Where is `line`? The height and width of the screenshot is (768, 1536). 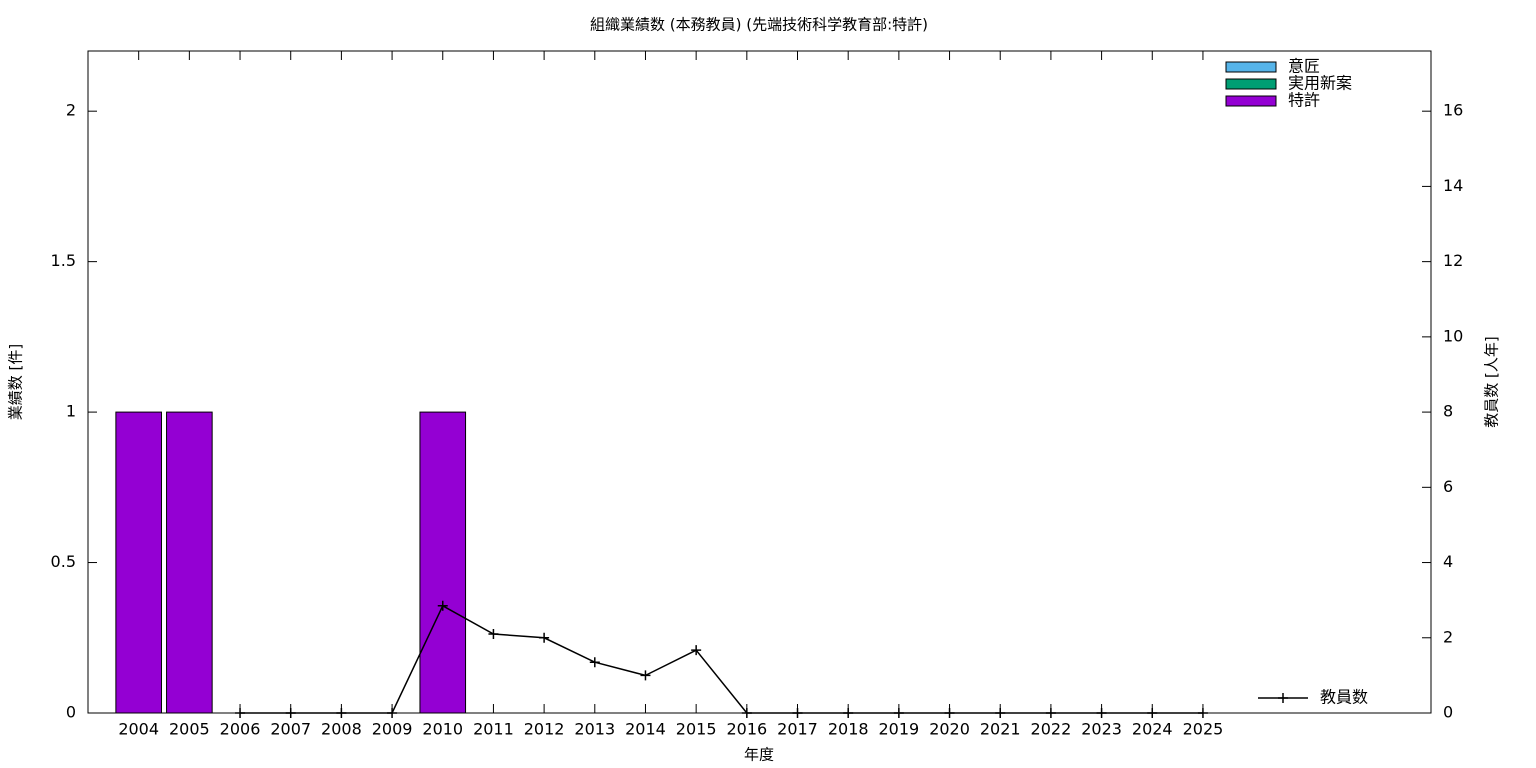 line is located at coordinates (721, 659).